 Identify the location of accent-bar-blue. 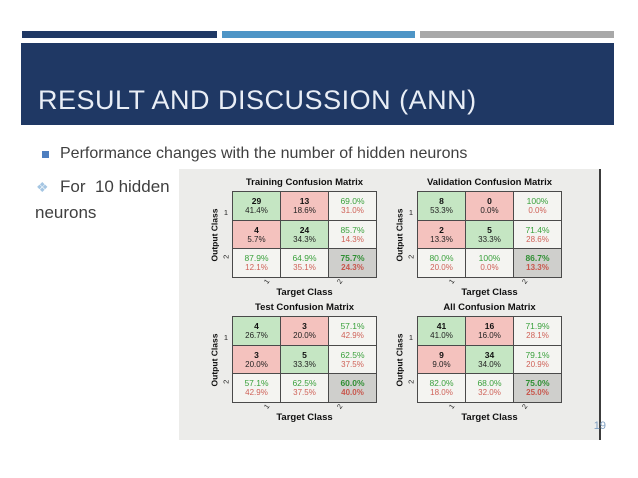
(318, 34).